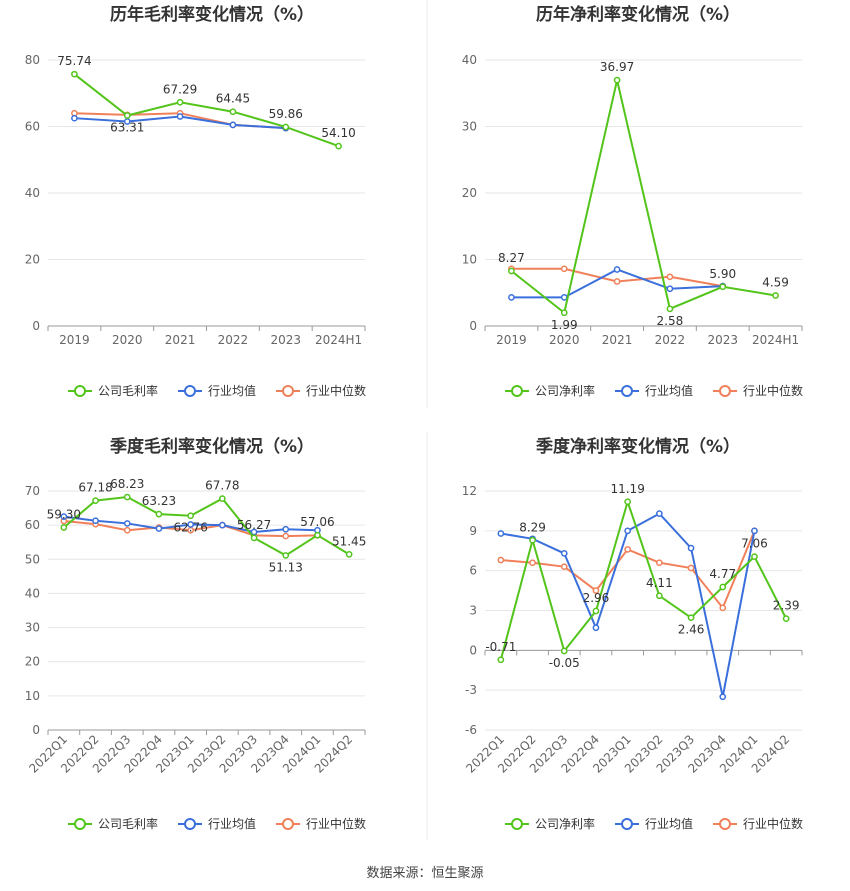 Image resolution: width=850 pixels, height=891 pixels. Describe the element at coordinates (722, 274) in the screenshot. I see `data-label: 5.90` at that location.